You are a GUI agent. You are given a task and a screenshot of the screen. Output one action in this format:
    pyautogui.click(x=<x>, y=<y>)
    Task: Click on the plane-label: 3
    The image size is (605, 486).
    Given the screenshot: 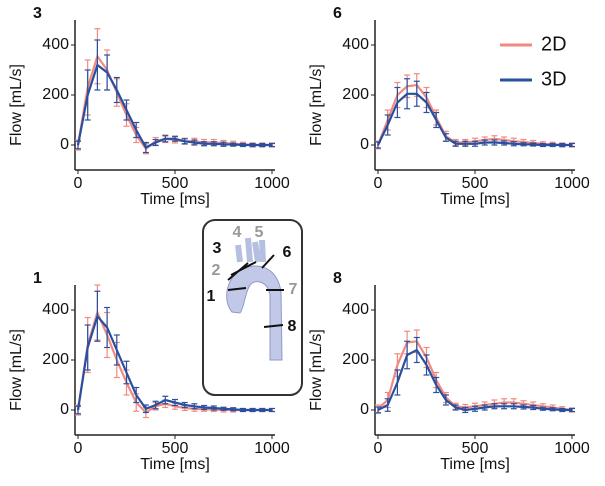 What is the action you would take?
    pyautogui.click(x=217, y=248)
    